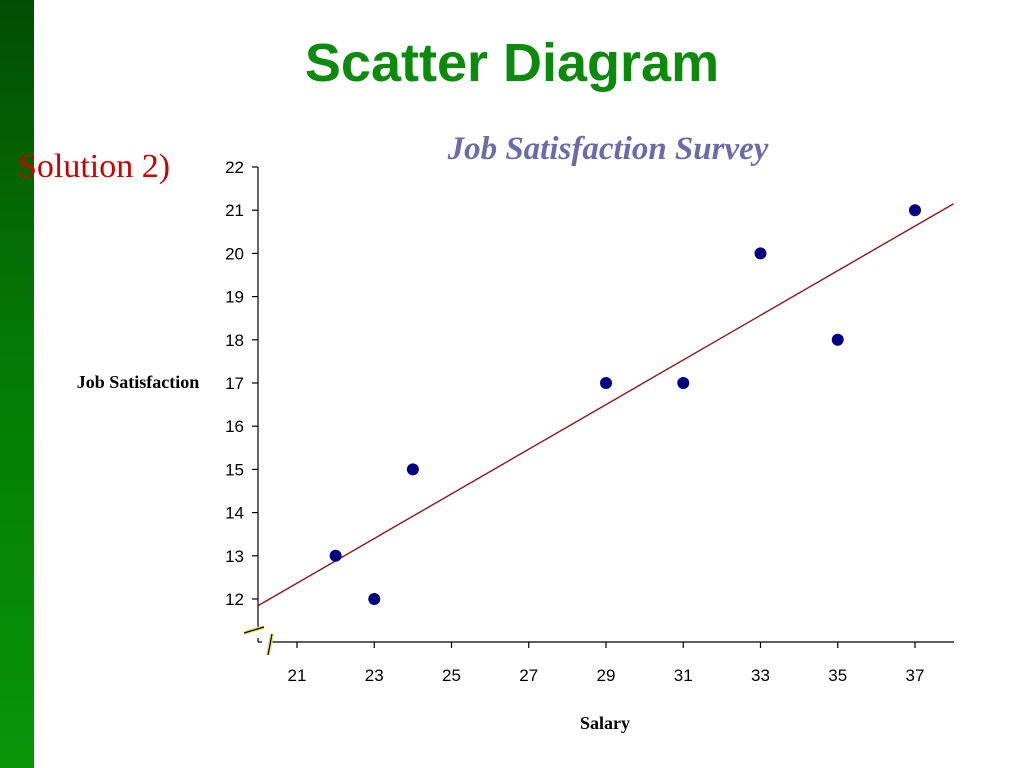  What do you see at coordinates (234, 297) in the screenshot?
I see `y-tick-label: 19` at bounding box center [234, 297].